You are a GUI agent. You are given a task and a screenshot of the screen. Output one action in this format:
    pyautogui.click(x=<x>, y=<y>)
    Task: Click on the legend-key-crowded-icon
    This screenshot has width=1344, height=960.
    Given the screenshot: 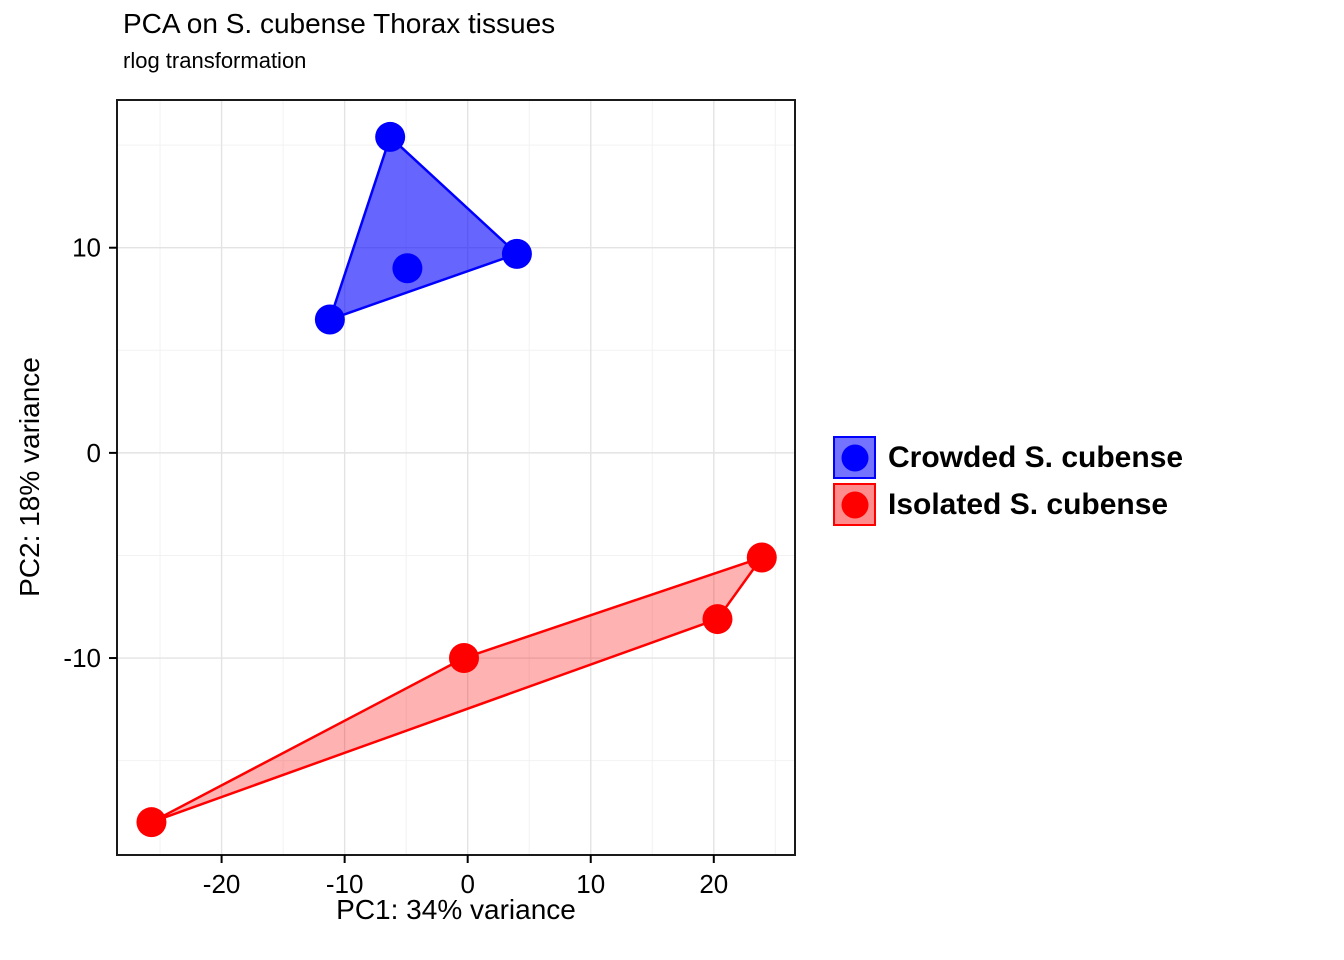 What is the action you would take?
    pyautogui.click(x=854, y=457)
    